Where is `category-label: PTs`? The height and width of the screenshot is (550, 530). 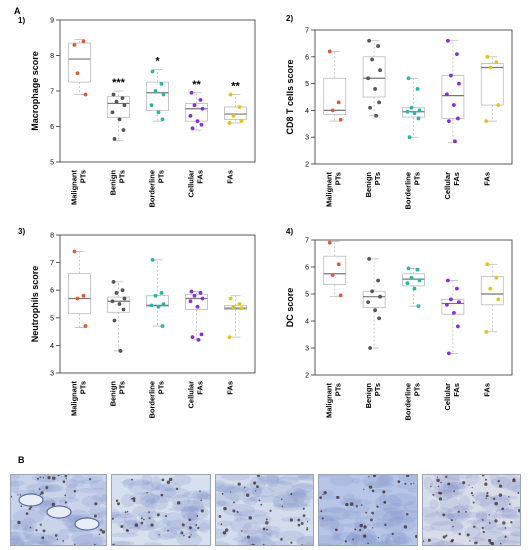
category-label: PTs is located at coordinates (122, 176).